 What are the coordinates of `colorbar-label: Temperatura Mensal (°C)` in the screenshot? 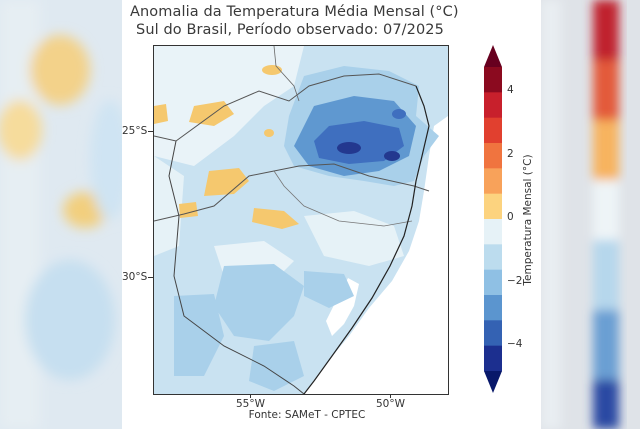 It's located at (528, 220).